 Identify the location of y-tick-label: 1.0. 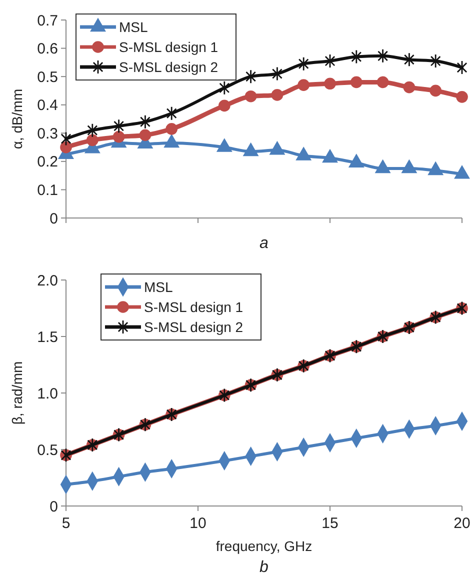
(47, 393).